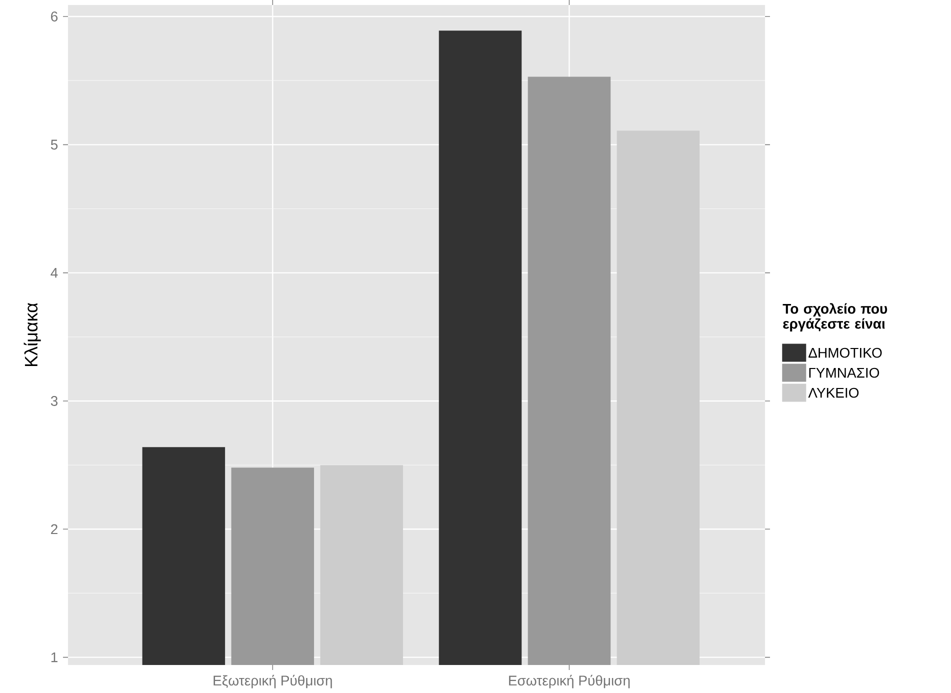 The image size is (951, 693). Describe the element at coordinates (835, 317) in the screenshot. I see `legend-title: Το σχολείο που εργάζεστε είναι` at that location.